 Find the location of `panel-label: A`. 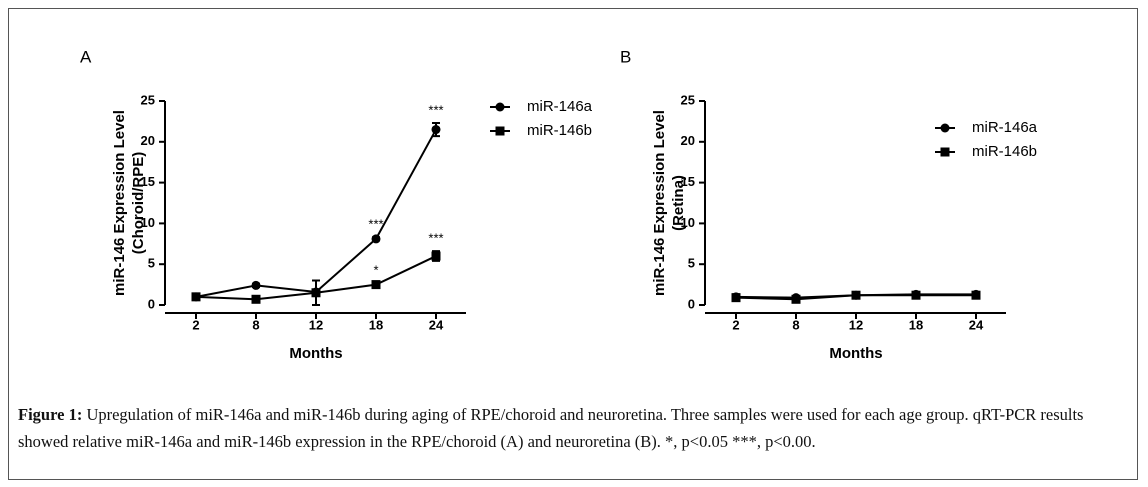

panel-label: A is located at coordinates (86, 56).